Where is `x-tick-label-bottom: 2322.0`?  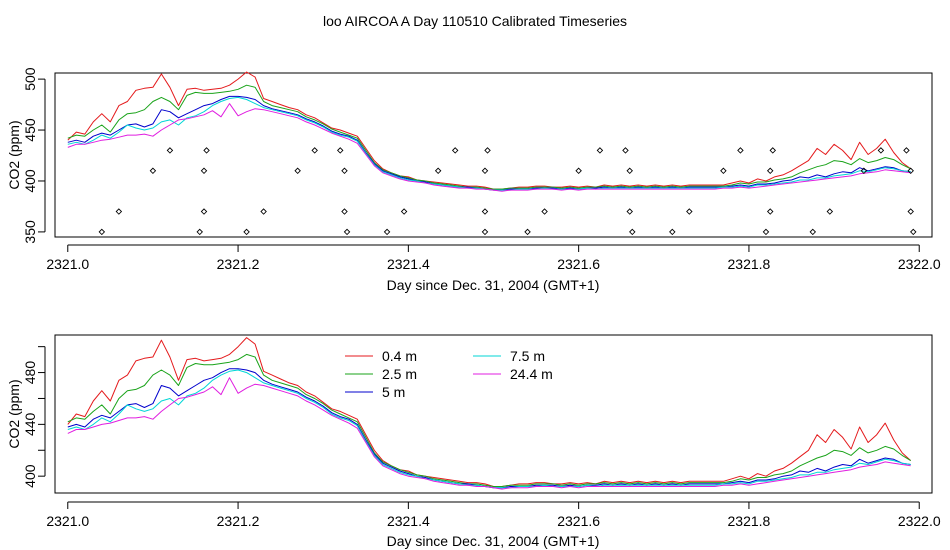 x-tick-label-bottom: 2322.0 is located at coordinates (919, 521).